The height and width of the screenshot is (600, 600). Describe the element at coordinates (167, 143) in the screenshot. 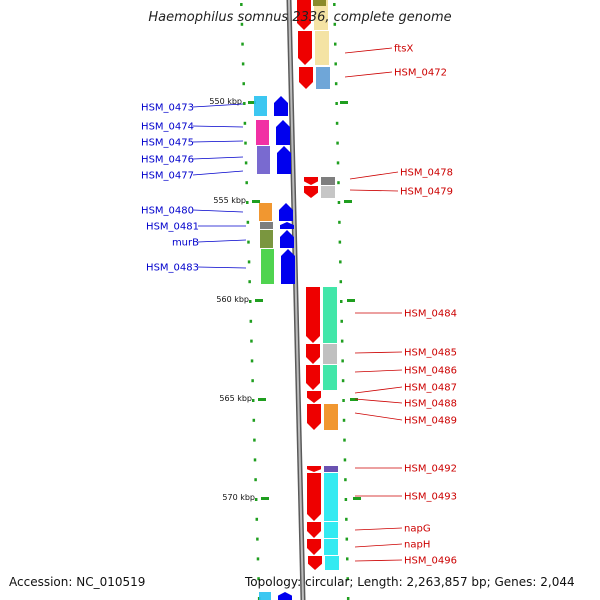

I see `gene-label-left: HSM_0475` at that location.